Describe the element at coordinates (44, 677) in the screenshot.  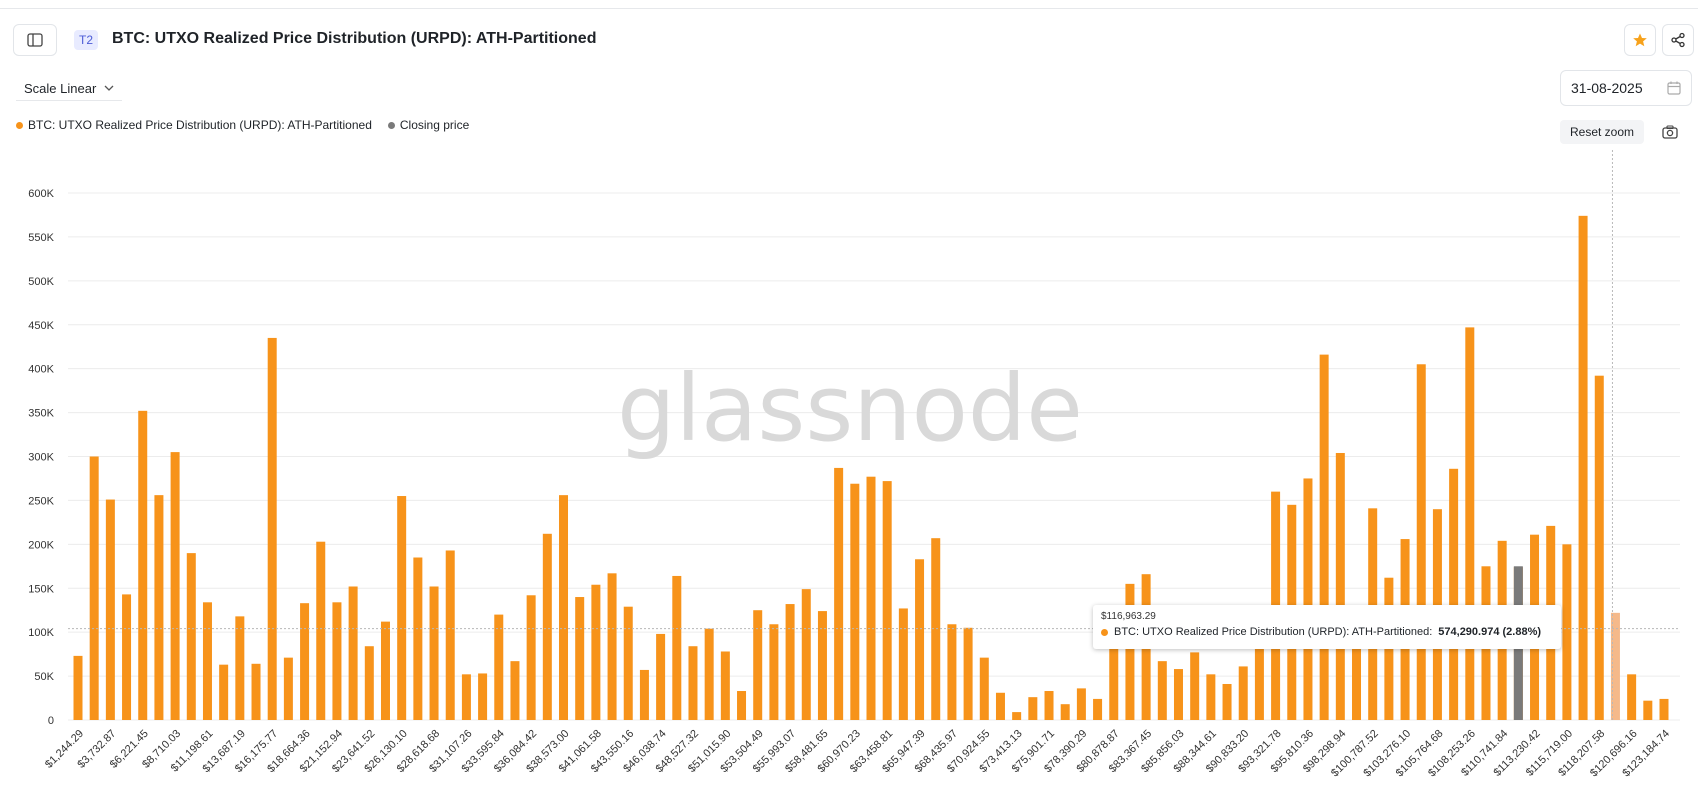
I see `y-tick-label: 50K` at that location.